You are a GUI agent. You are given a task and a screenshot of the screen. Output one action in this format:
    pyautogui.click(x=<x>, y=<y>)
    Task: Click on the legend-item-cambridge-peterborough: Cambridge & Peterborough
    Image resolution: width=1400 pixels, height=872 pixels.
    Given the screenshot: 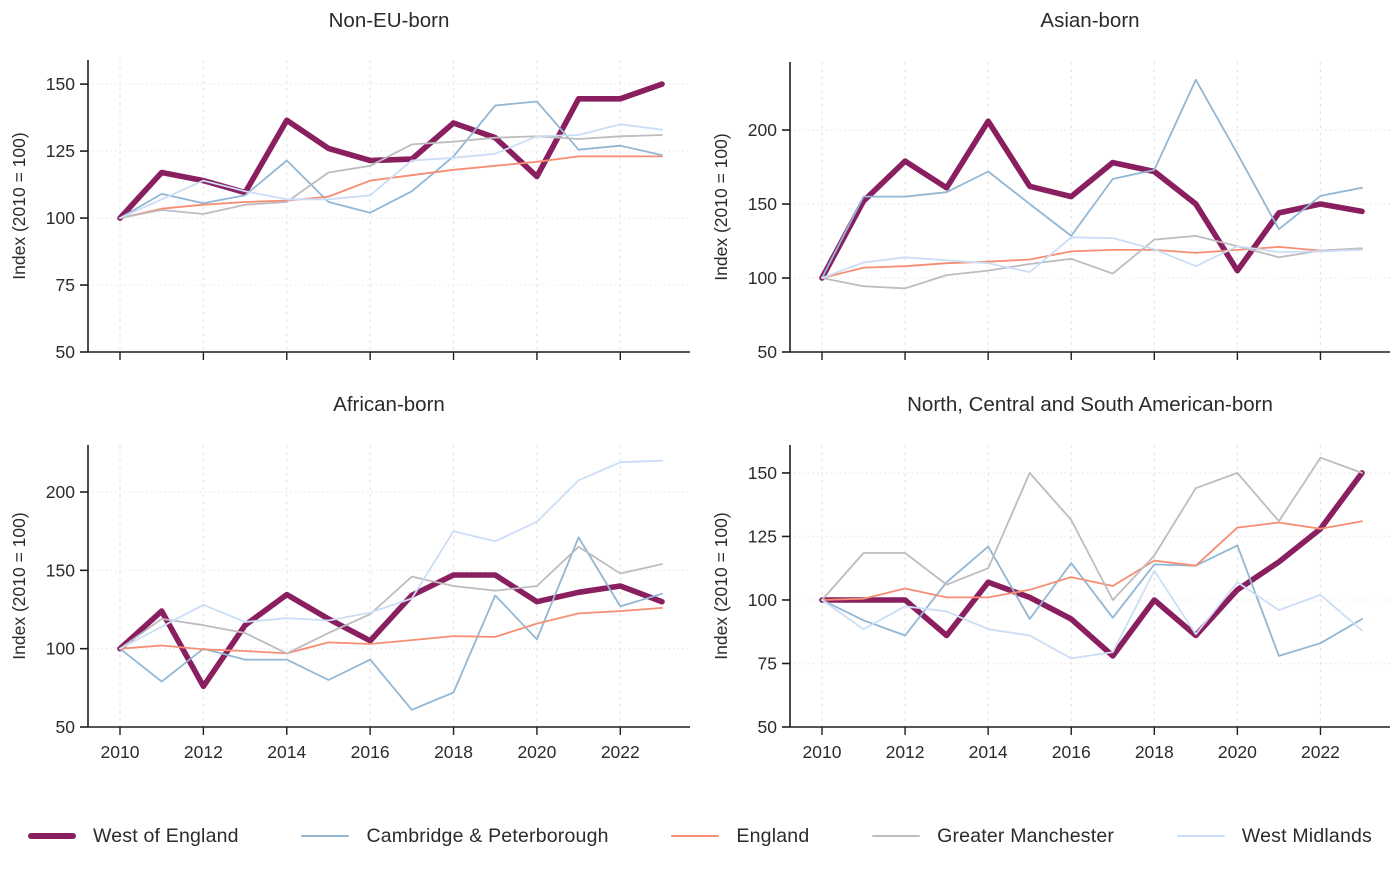 What is the action you would take?
    pyautogui.click(x=454, y=836)
    